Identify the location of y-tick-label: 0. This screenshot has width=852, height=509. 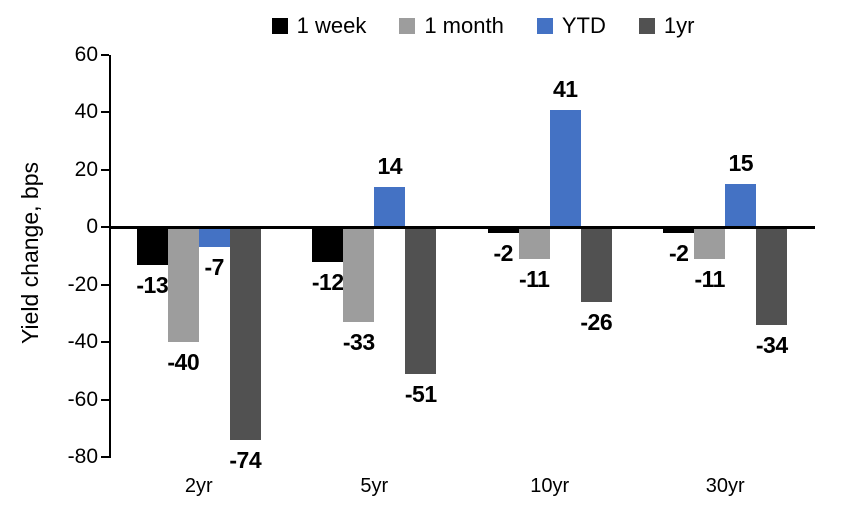
(92, 227).